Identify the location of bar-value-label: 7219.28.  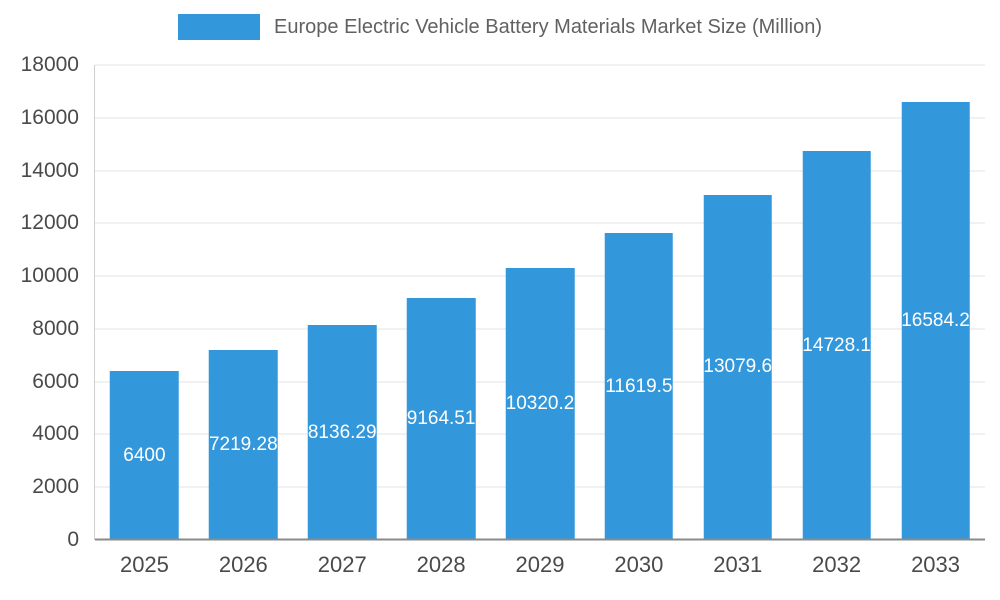
(243, 444).